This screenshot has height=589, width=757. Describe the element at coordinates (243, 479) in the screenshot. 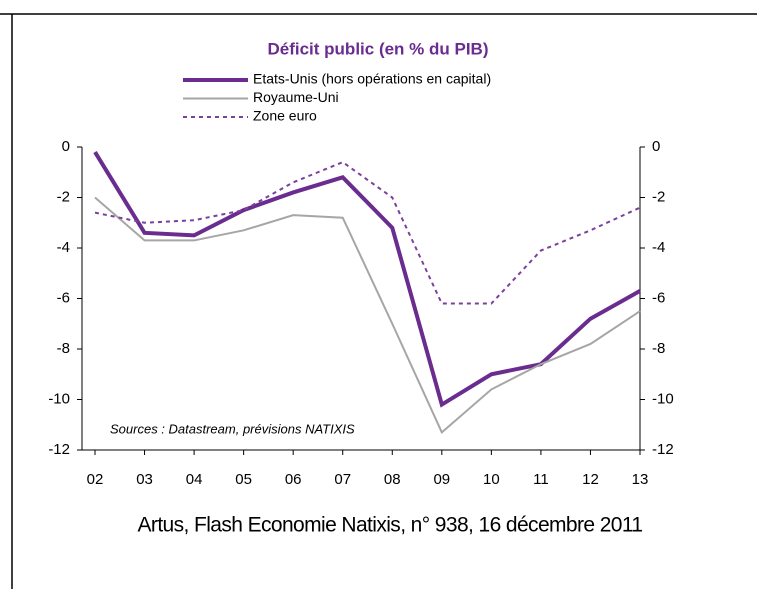

I see `x-tick-label: 05` at that location.